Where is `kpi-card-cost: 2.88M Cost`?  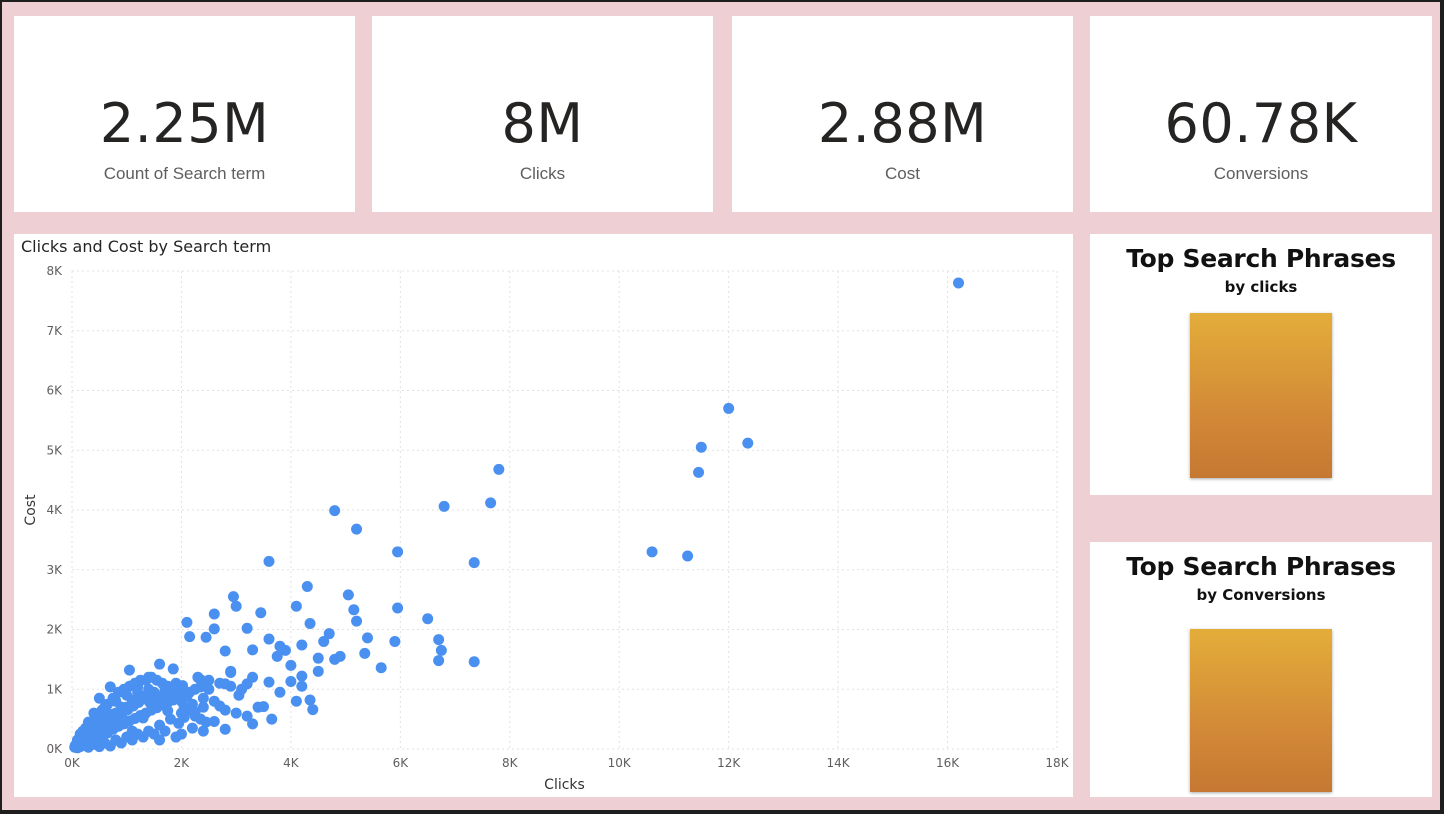
kpi-card-cost: 2.88M Cost is located at coordinates (902, 114).